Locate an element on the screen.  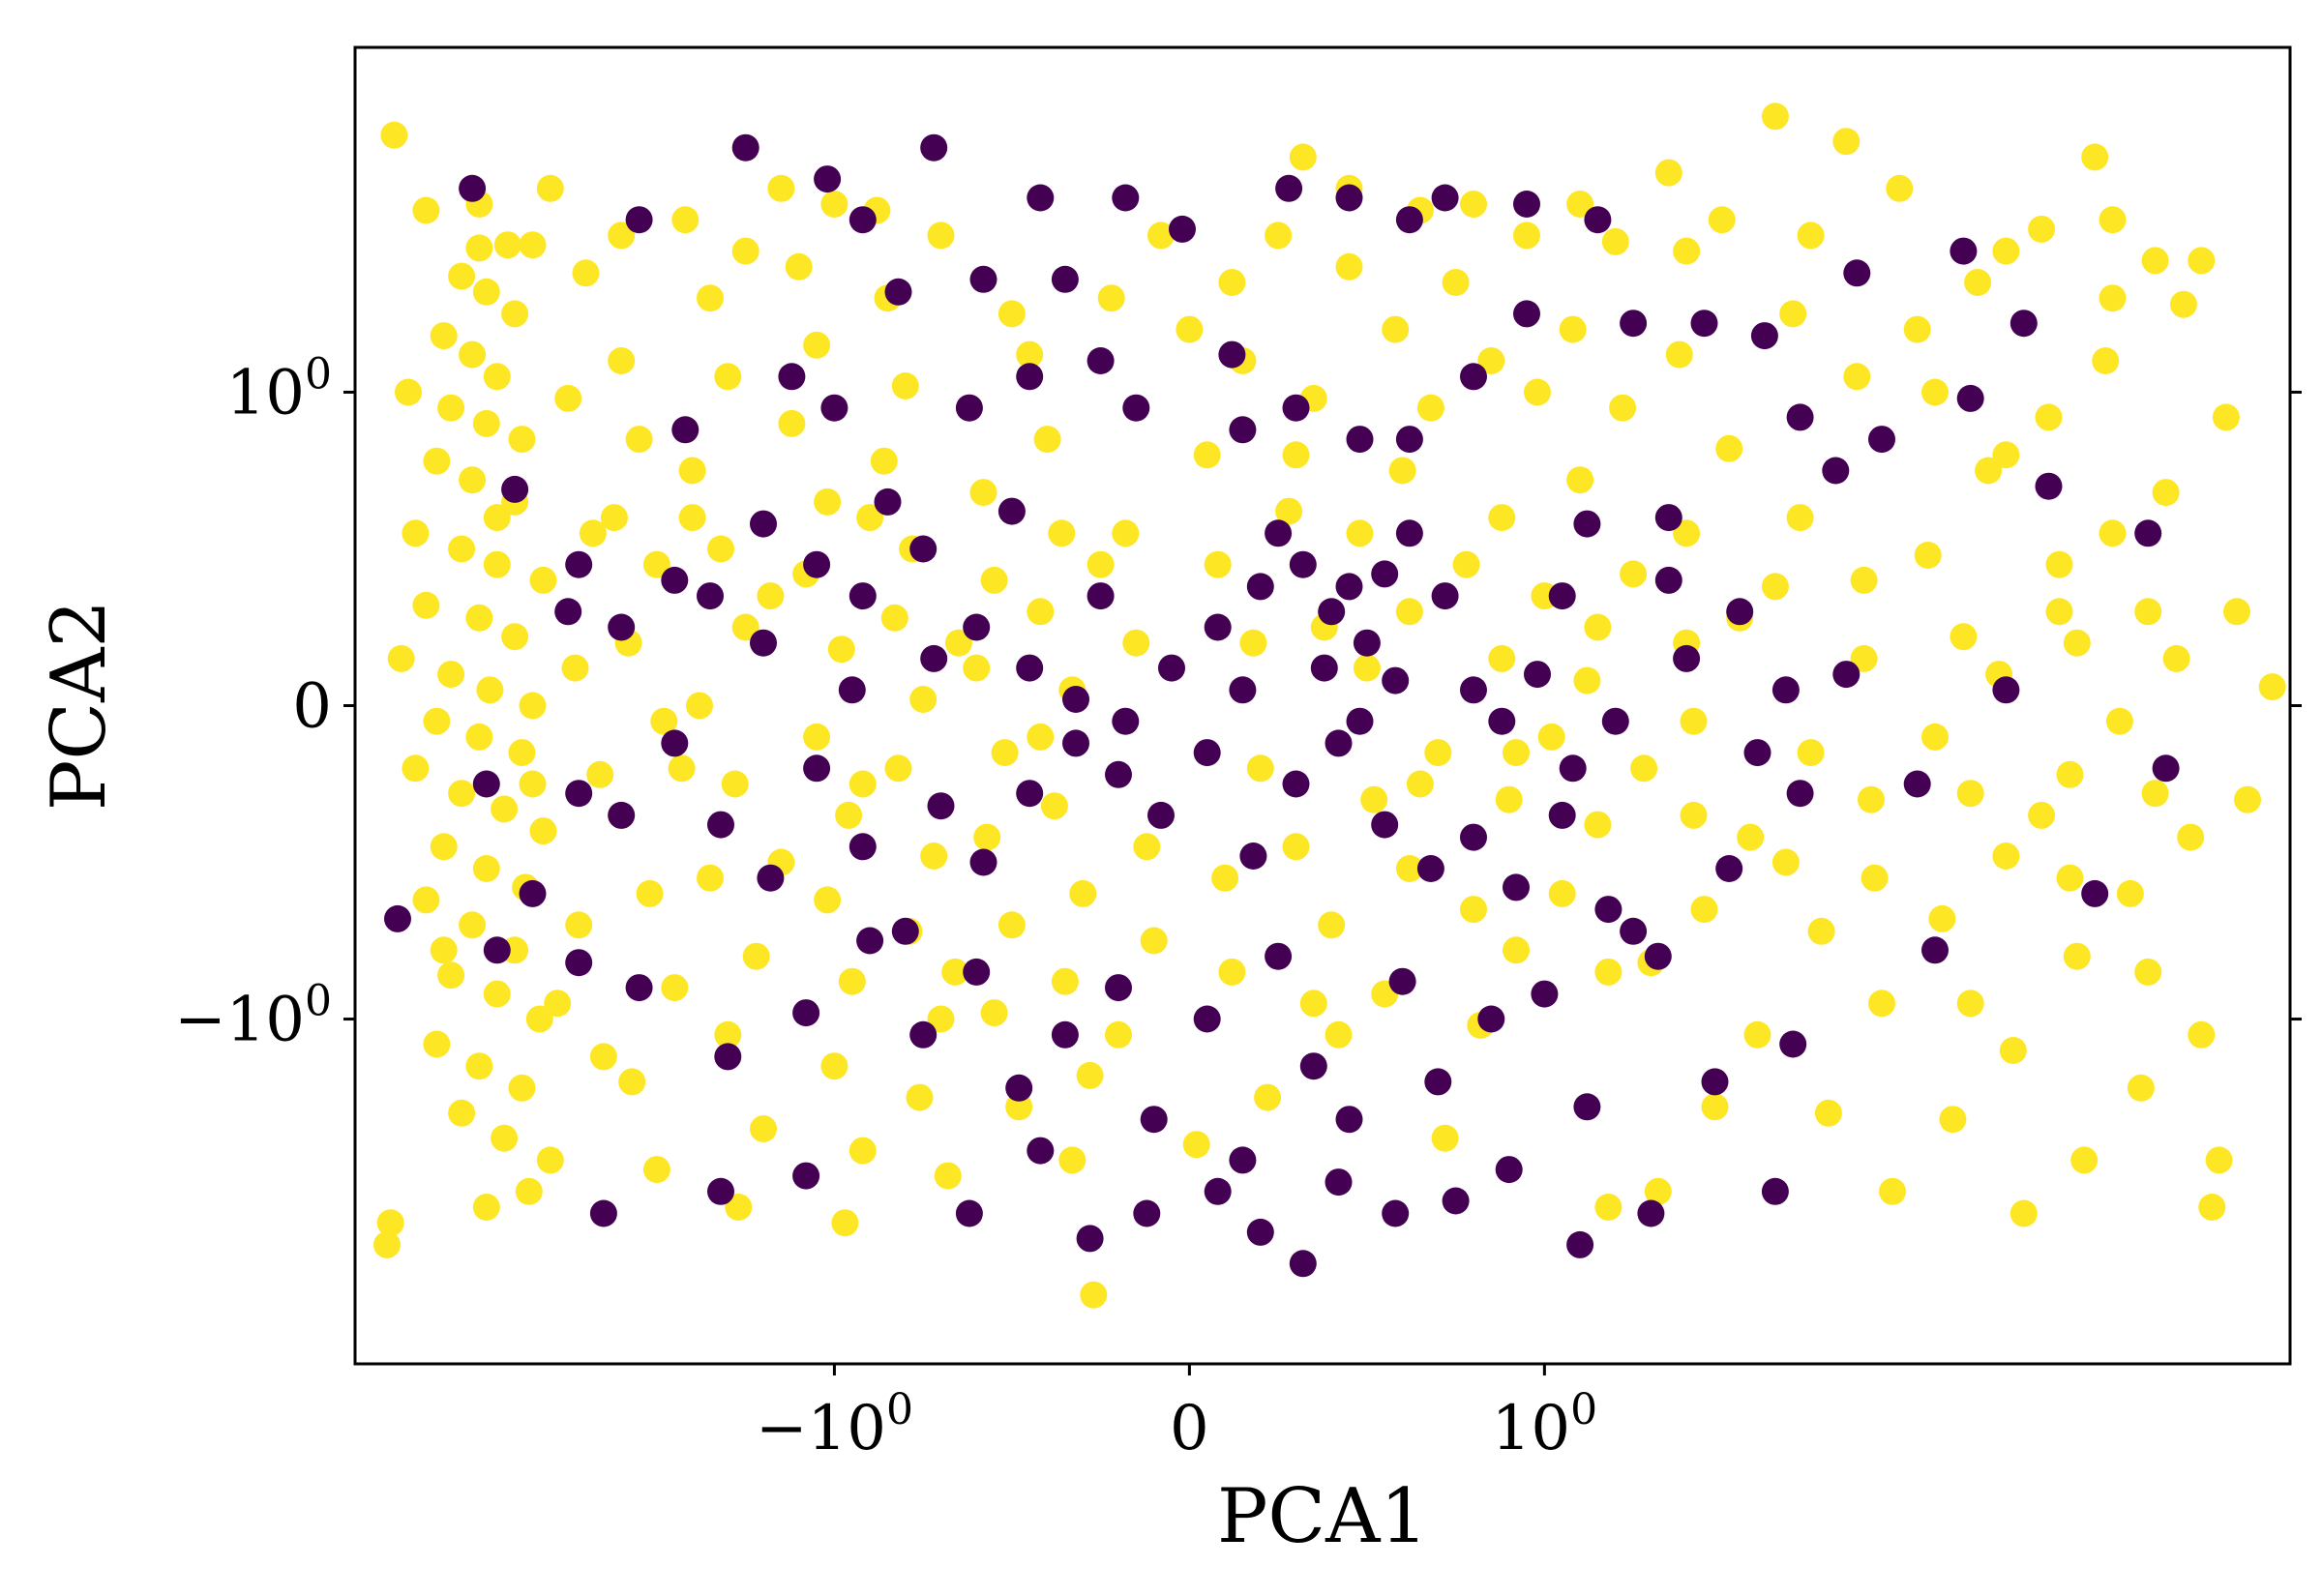
x-tick-label: 0 is located at coordinates (1189, 1428).